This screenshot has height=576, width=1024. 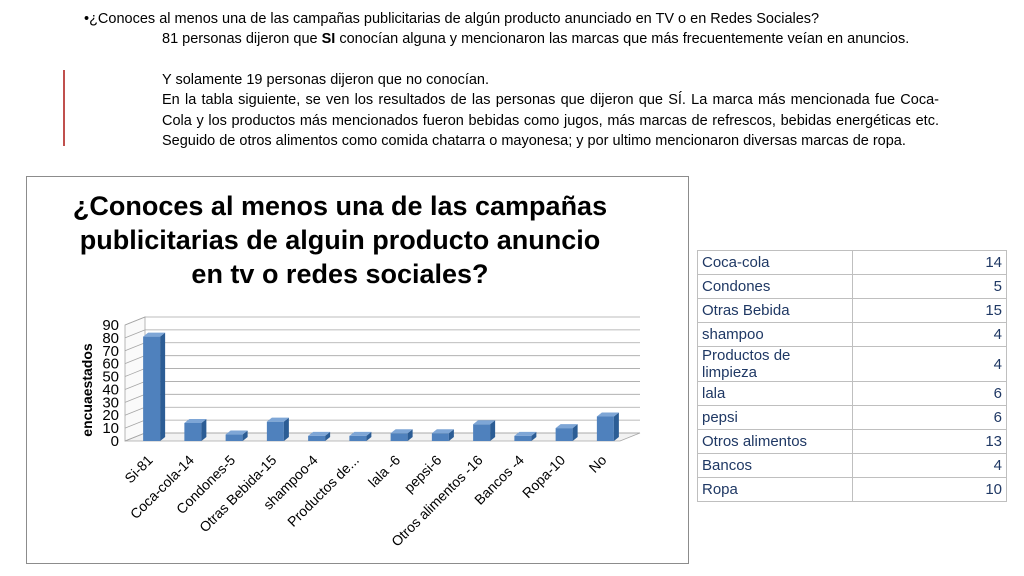 What do you see at coordinates (775, 334) in the screenshot?
I see `table-cell-label: shampoo` at bounding box center [775, 334].